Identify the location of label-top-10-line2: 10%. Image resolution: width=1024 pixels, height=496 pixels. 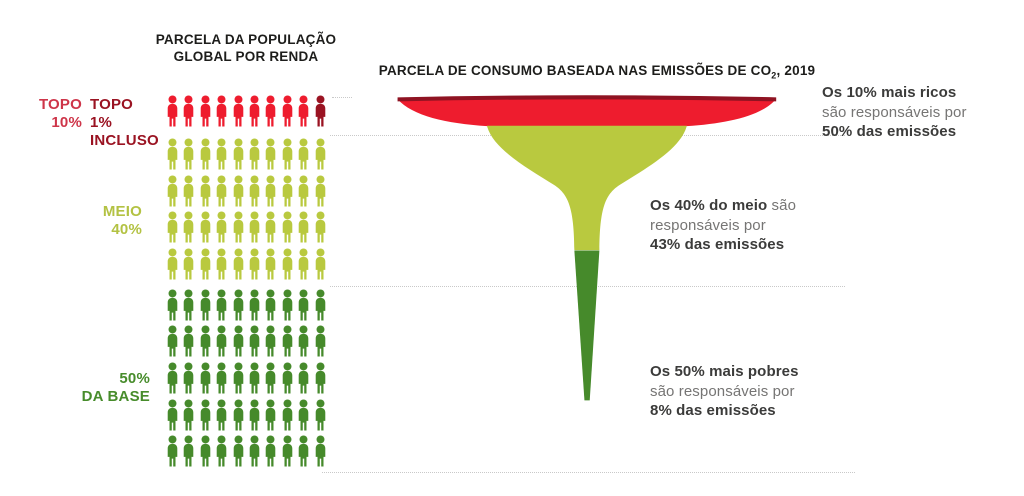
(66, 122).